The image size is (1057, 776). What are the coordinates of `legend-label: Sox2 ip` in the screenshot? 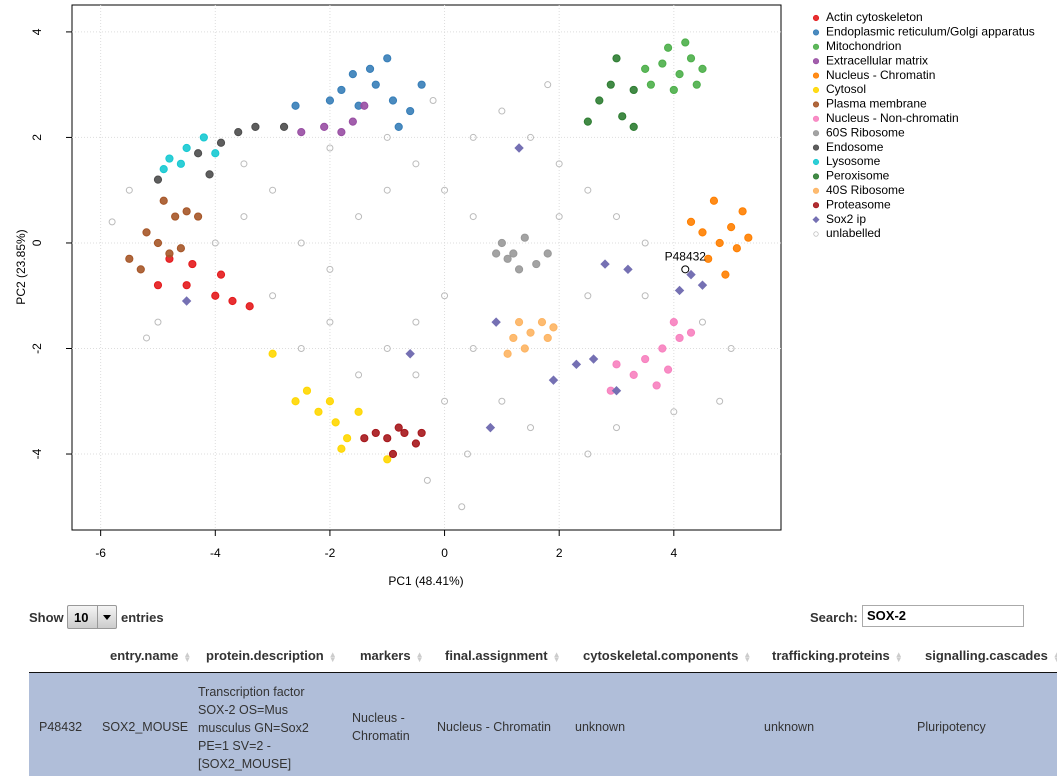 It's located at (846, 219).